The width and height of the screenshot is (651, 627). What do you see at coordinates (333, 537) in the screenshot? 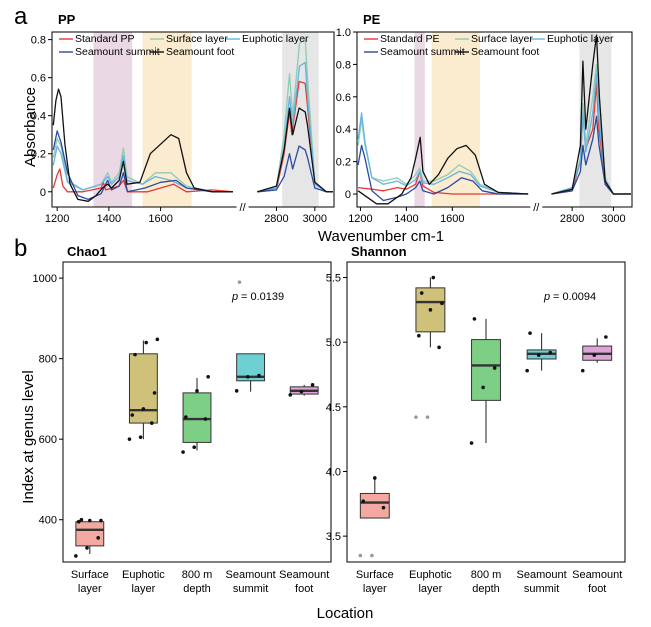
I see `y-tick-label: 3.5` at bounding box center [333, 537].